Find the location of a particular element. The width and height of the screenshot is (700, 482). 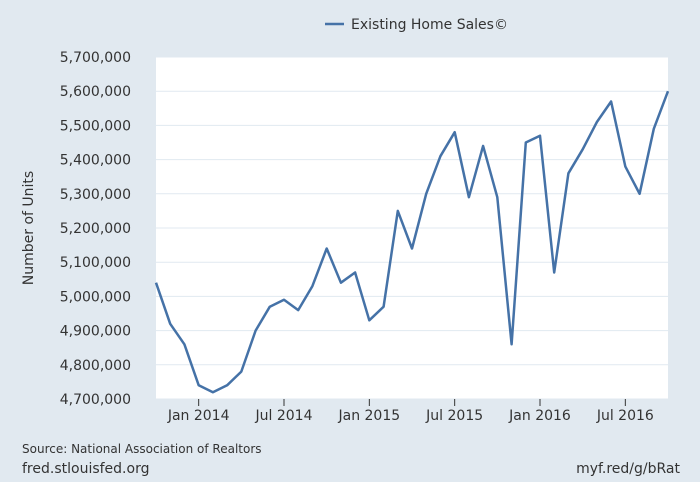

y-tick-label: 4,800,000 is located at coordinates (95, 366).